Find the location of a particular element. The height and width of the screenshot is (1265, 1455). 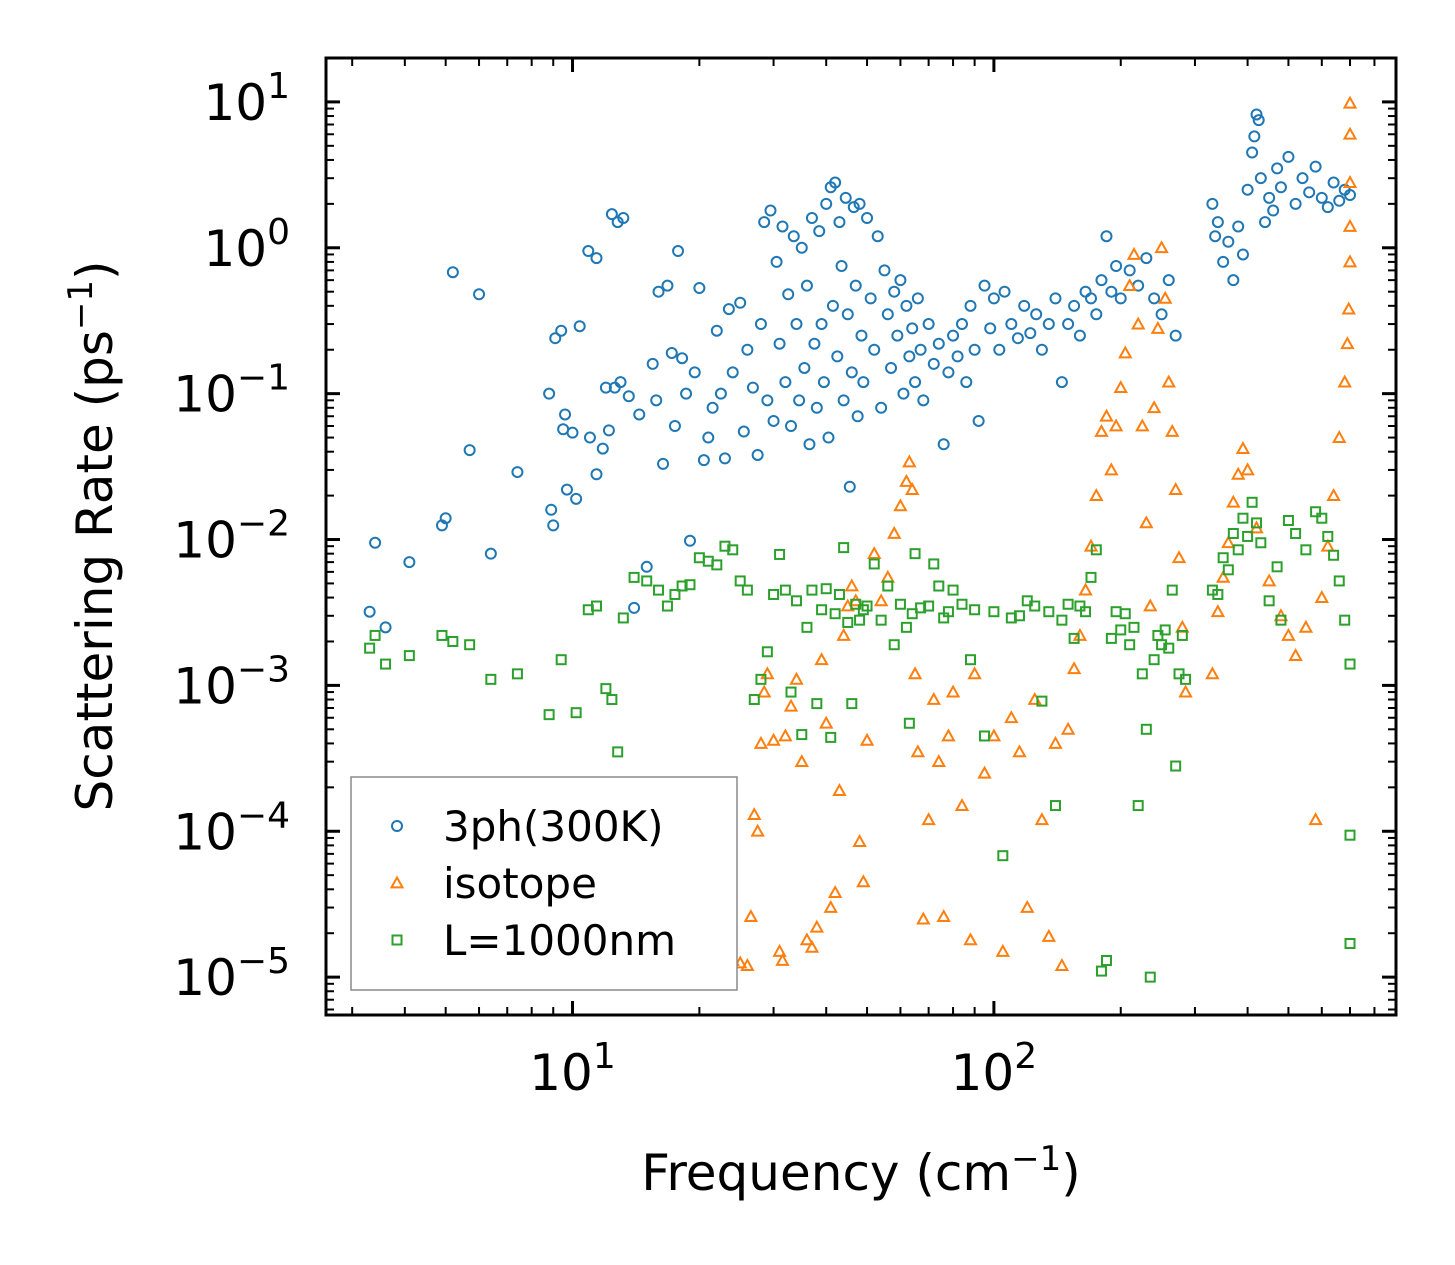

legend: 3ph(300K) isotope L=1000nm is located at coordinates (544, 883).